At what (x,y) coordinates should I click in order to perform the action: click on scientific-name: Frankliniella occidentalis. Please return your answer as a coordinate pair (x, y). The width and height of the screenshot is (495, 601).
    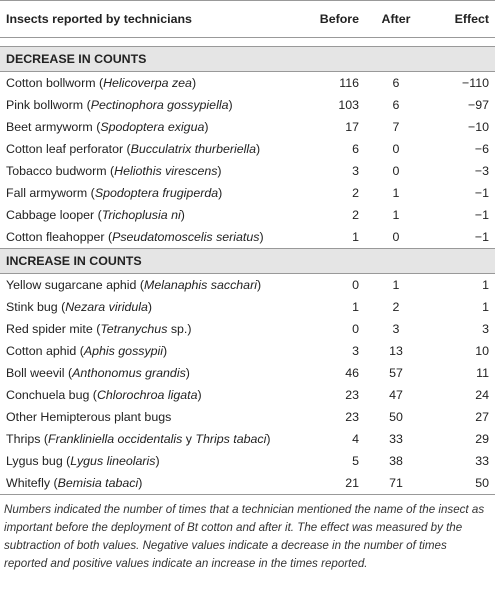
    Looking at the image, I should click on (115, 439).